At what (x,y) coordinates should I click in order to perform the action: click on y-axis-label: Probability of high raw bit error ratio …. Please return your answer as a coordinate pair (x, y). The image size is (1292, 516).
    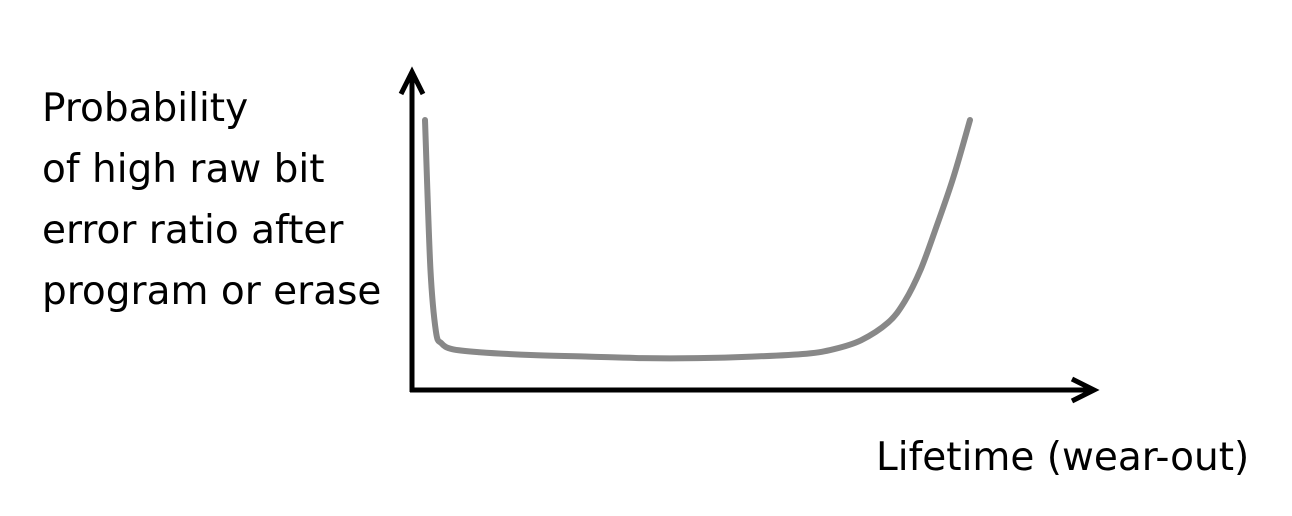
    Looking at the image, I should click on (222, 200).